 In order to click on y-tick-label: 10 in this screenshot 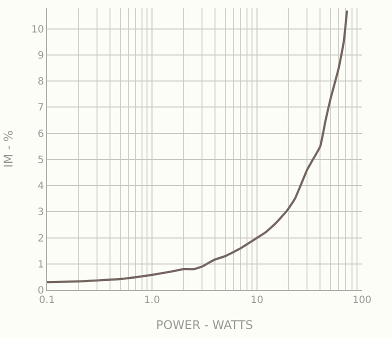, I will do `click(37, 30)`.